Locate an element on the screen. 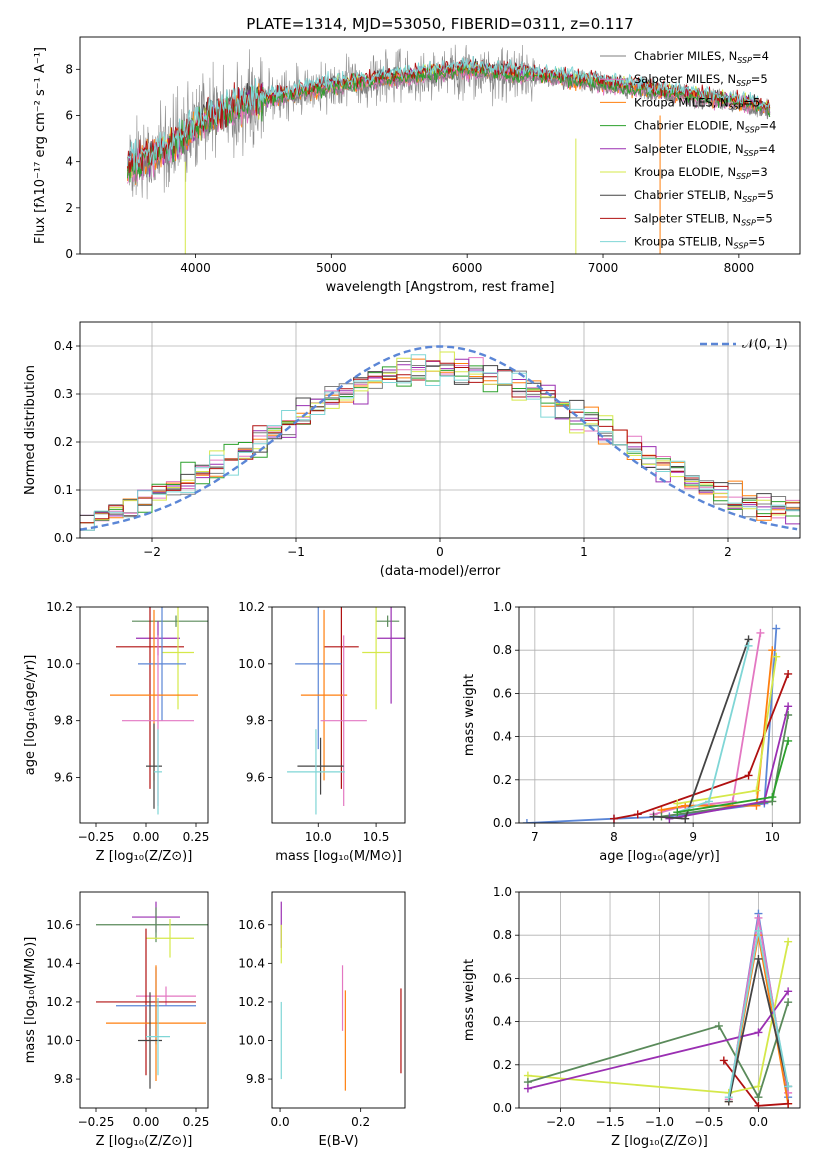 The width and height of the screenshot is (819, 1170). plot-area-weight_vs_age is located at coordinates (657, 723).